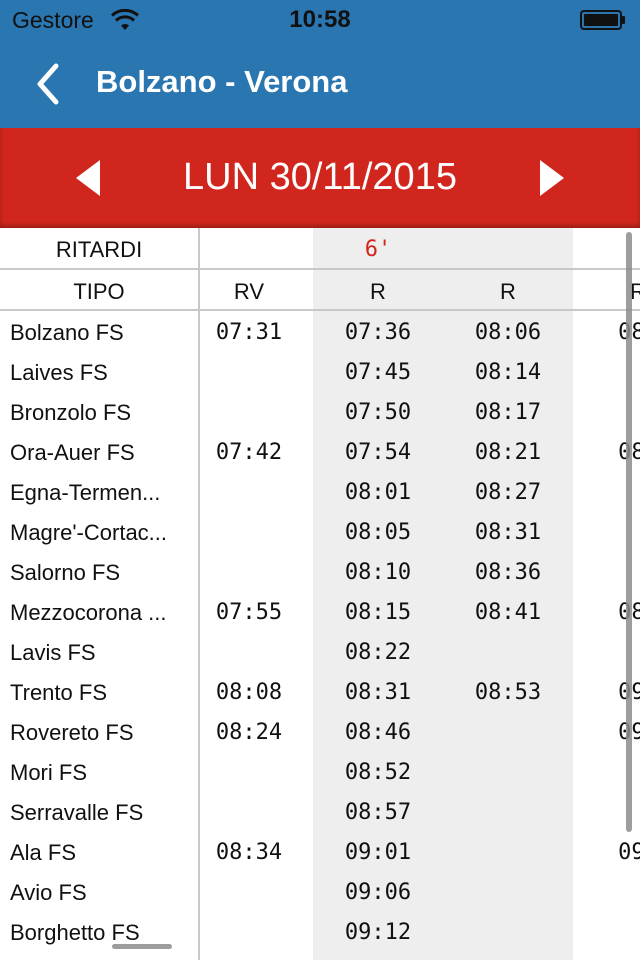 This screenshot has width=640, height=960. What do you see at coordinates (378, 492) in the screenshot?
I see `departure-time: 08:01` at bounding box center [378, 492].